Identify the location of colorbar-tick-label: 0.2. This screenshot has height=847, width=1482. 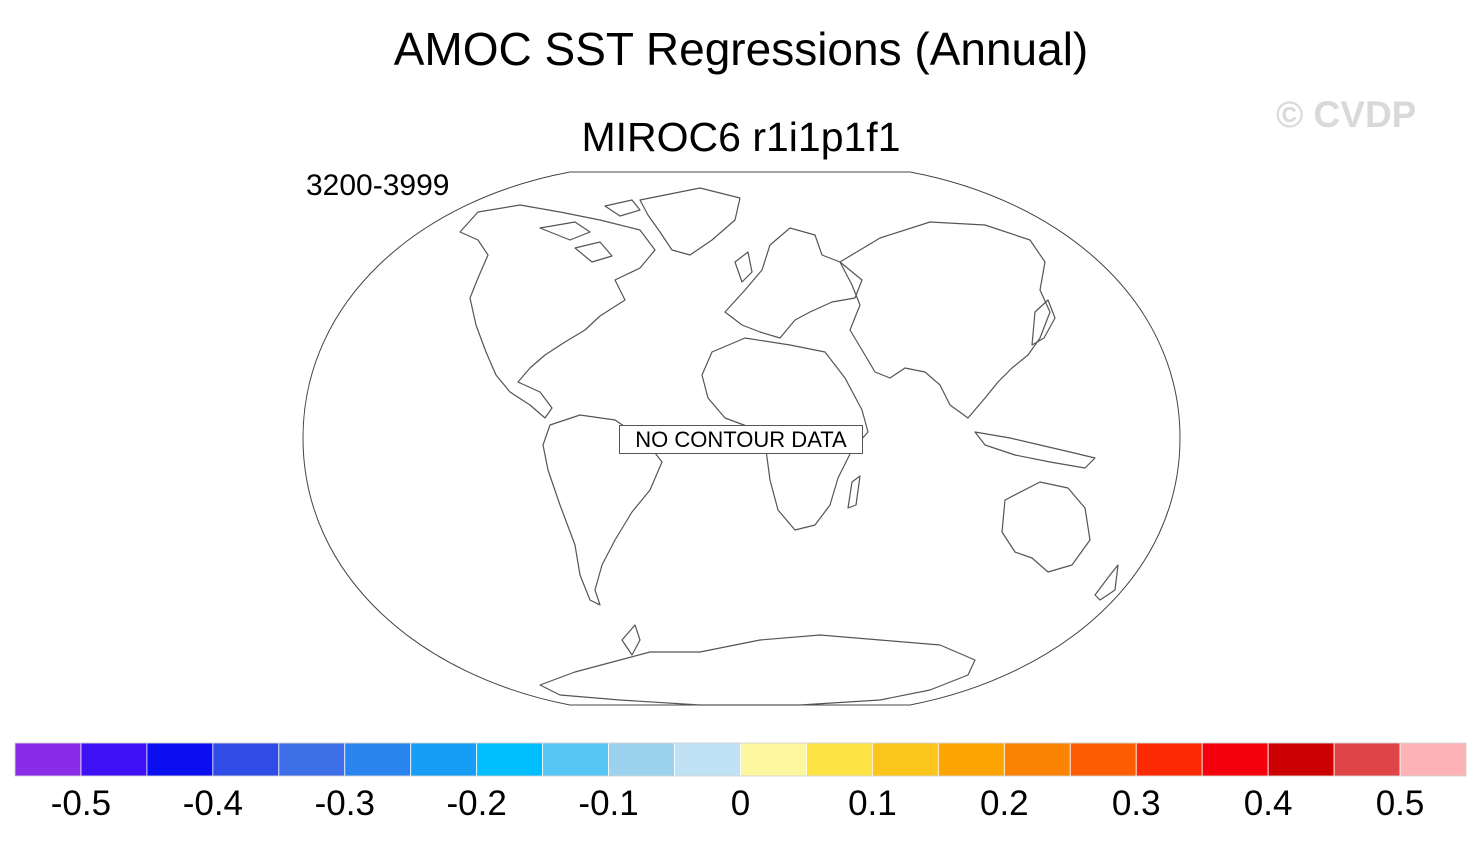
(1004, 803).